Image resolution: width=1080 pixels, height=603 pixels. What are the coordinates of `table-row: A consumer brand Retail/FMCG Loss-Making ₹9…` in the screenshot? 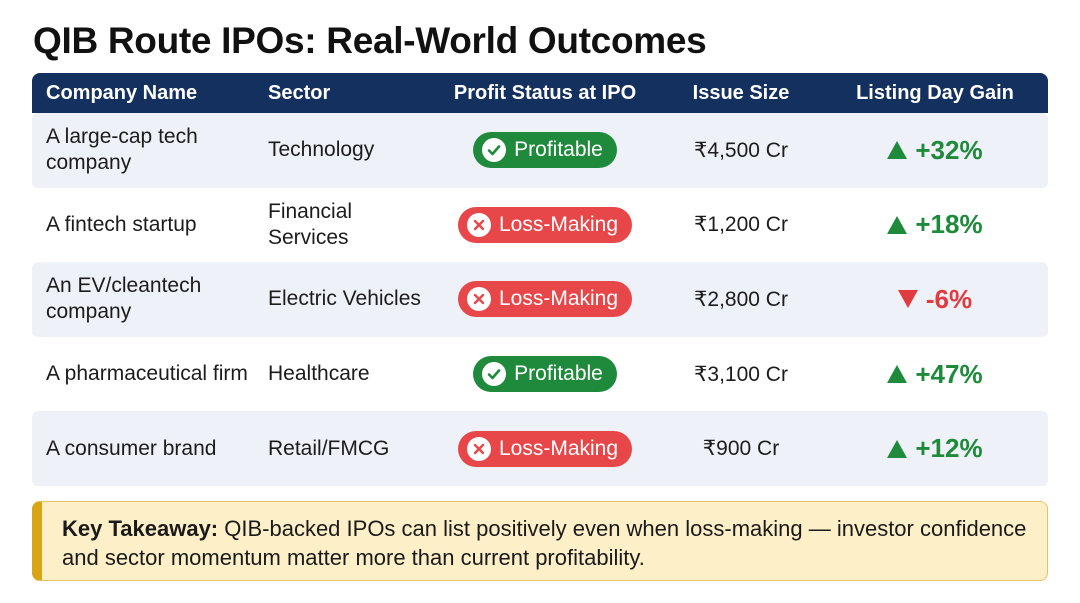 It's located at (540, 448).